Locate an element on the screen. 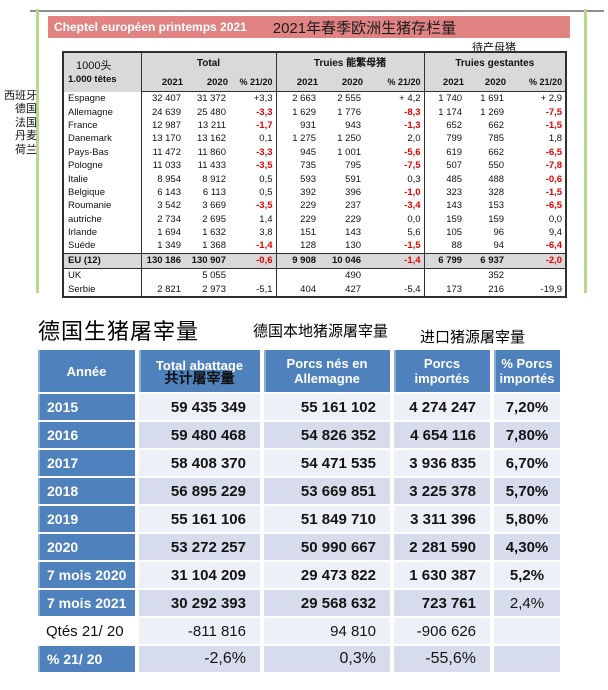  cell: 943 is located at coordinates (353, 125).